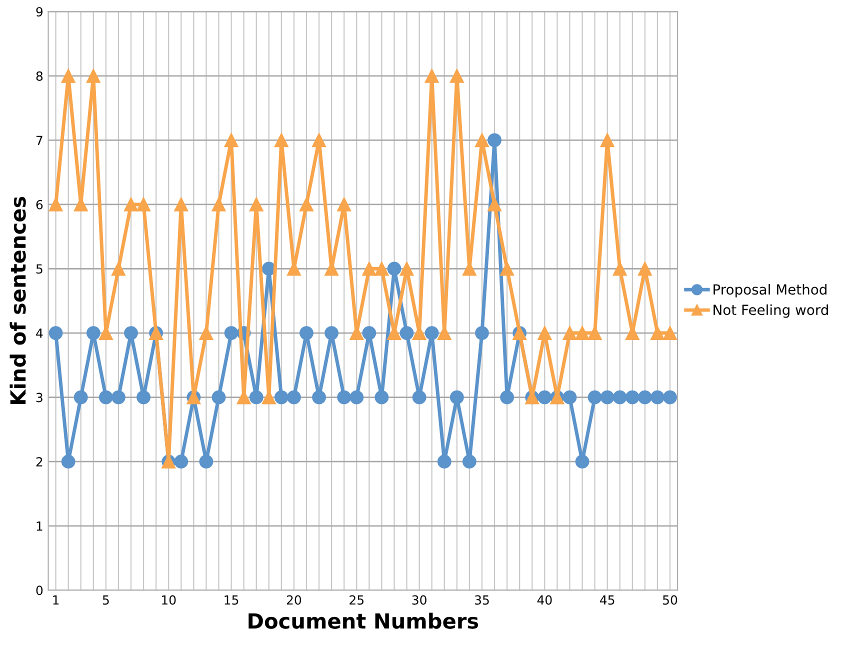 Image resolution: width=862 pixels, height=645 pixels. Describe the element at coordinates (363, 620) in the screenshot. I see `x-axis-title: Document Numbers` at that location.